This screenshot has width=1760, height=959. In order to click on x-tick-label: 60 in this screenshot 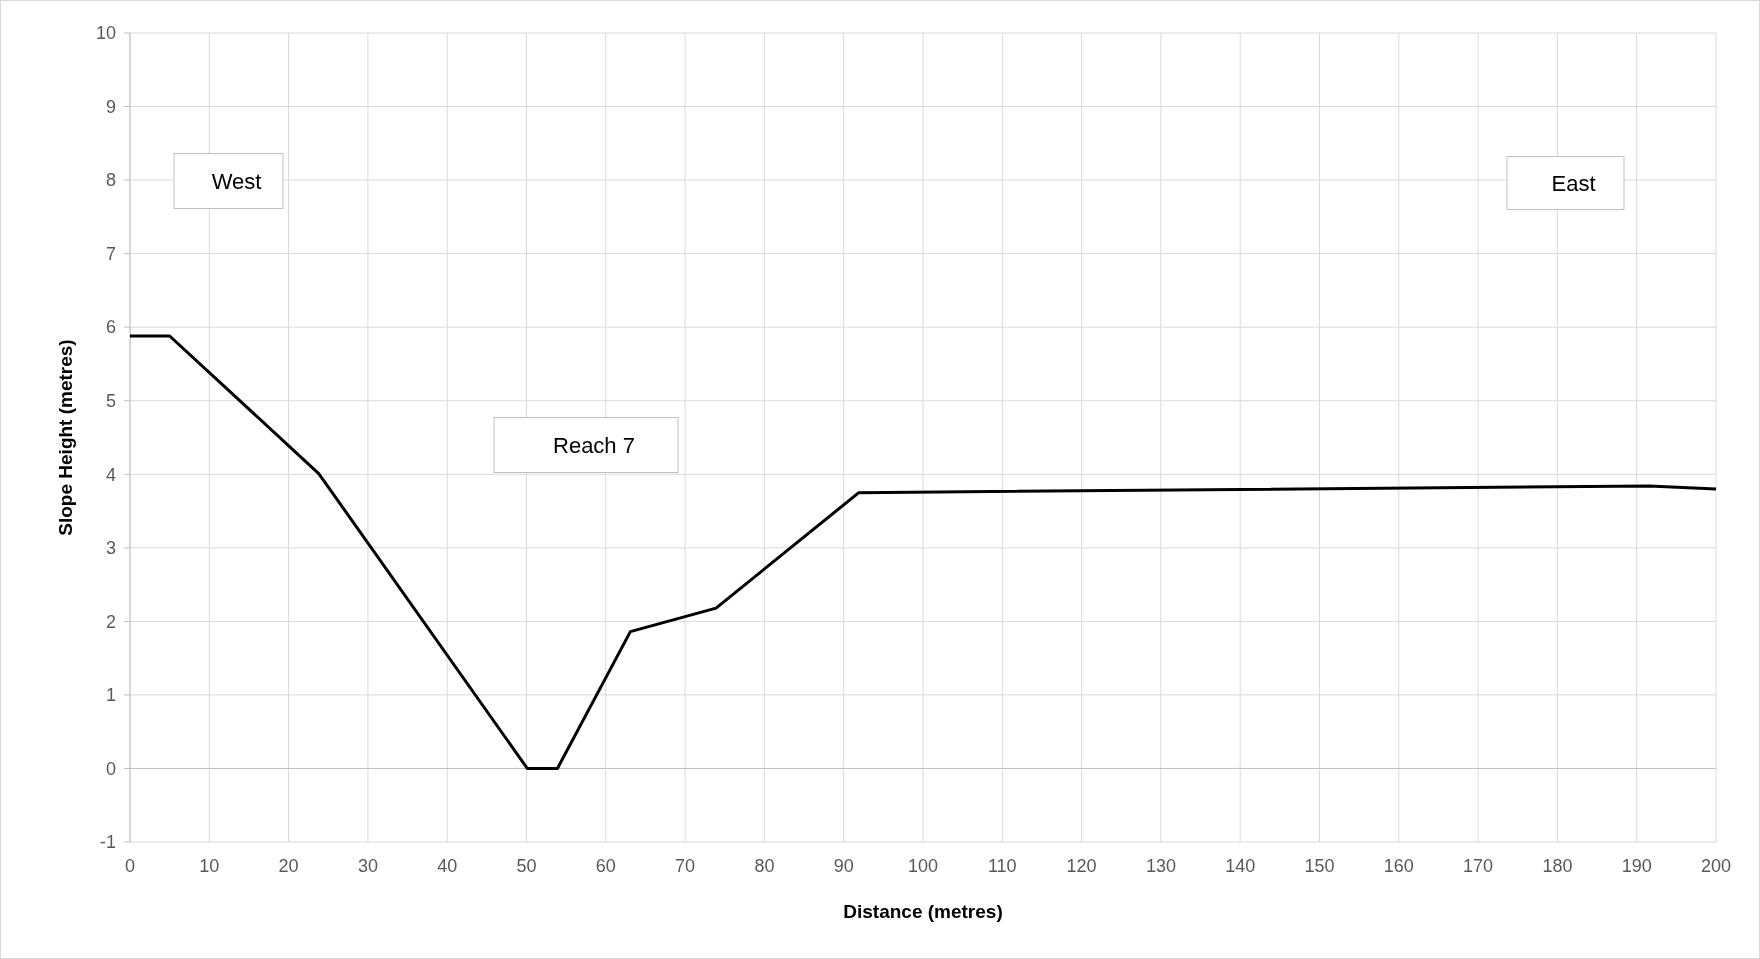, I will do `click(605, 866)`.